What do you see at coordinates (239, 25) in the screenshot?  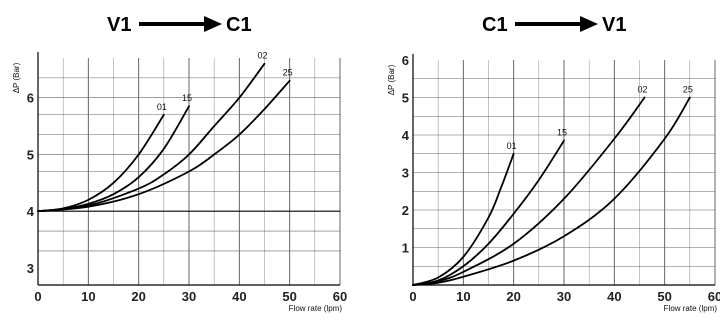 I see `left-header-to: C1` at bounding box center [239, 25].